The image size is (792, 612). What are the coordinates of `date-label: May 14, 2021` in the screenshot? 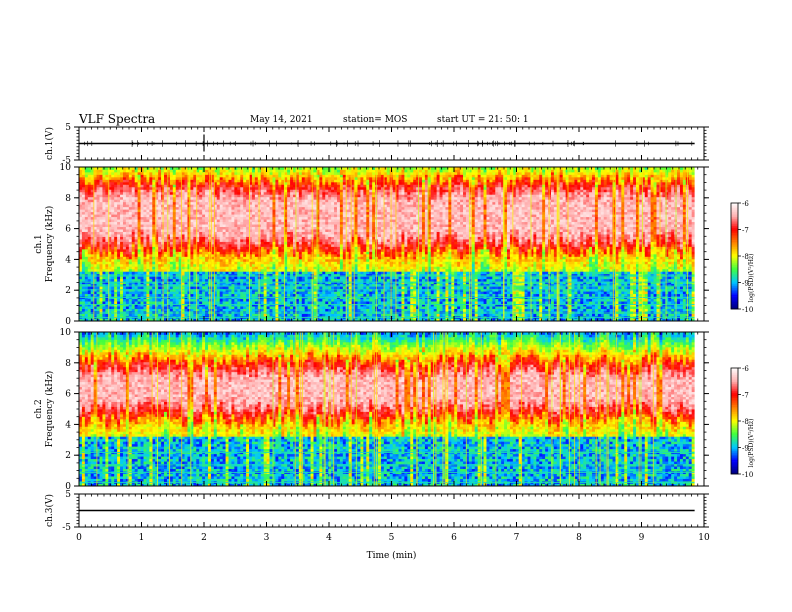 It's located at (281, 120).